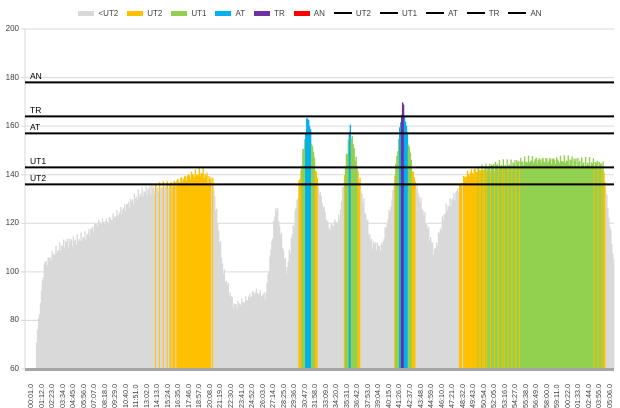 The image size is (620, 408). What do you see at coordinates (283, 396) in the screenshot?
I see `x-tick-label: 28:25.0` at bounding box center [283, 396].